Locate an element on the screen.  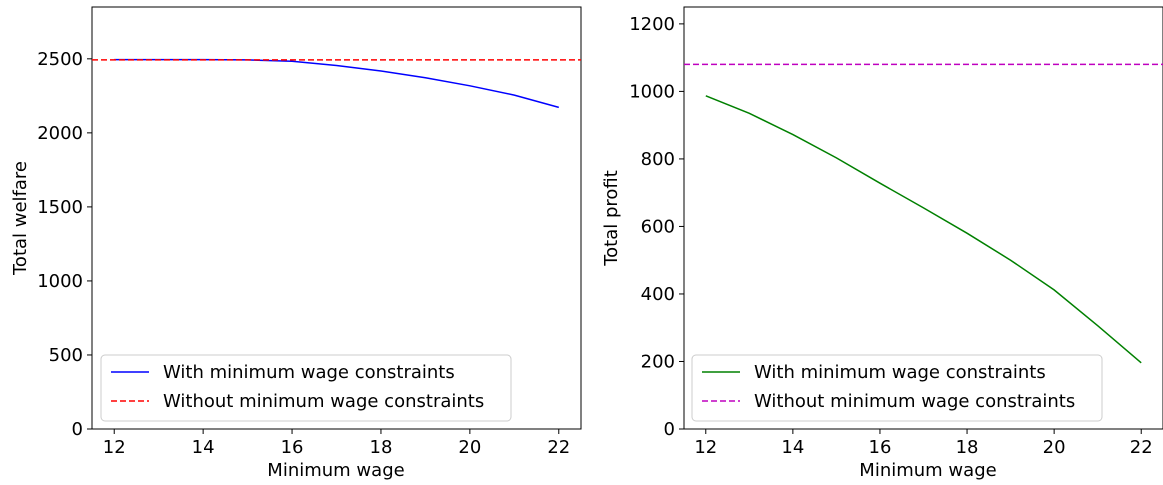
welfare-ytick-label: 500 is located at coordinates (66, 355).